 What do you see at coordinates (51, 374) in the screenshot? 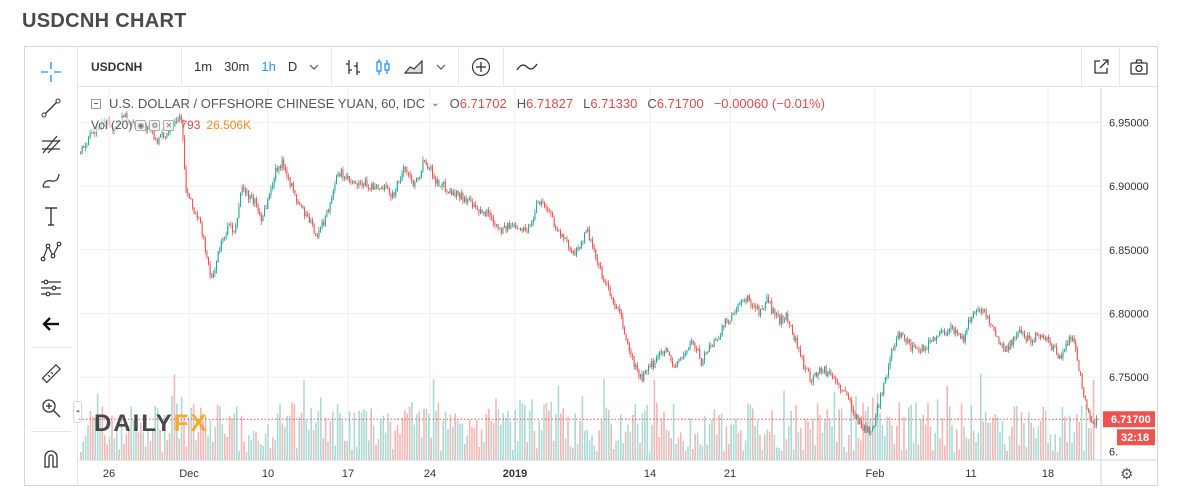
I see `ruler-icon` at bounding box center [51, 374].